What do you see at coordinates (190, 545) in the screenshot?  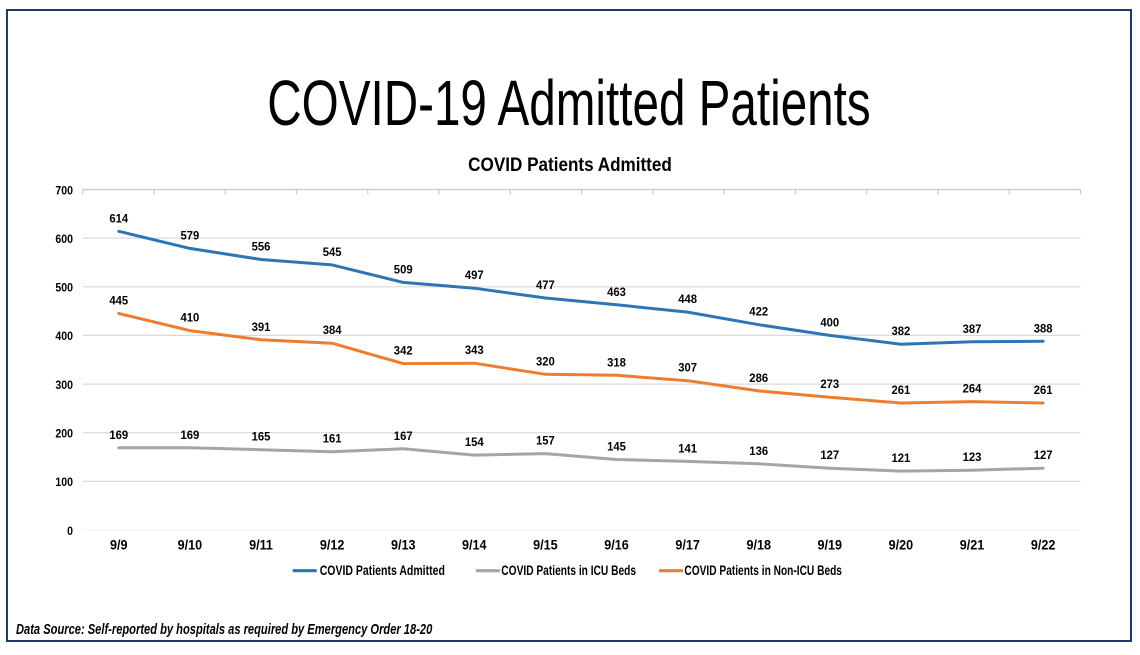 I see `svg-text: 9/10` at bounding box center [190, 545].